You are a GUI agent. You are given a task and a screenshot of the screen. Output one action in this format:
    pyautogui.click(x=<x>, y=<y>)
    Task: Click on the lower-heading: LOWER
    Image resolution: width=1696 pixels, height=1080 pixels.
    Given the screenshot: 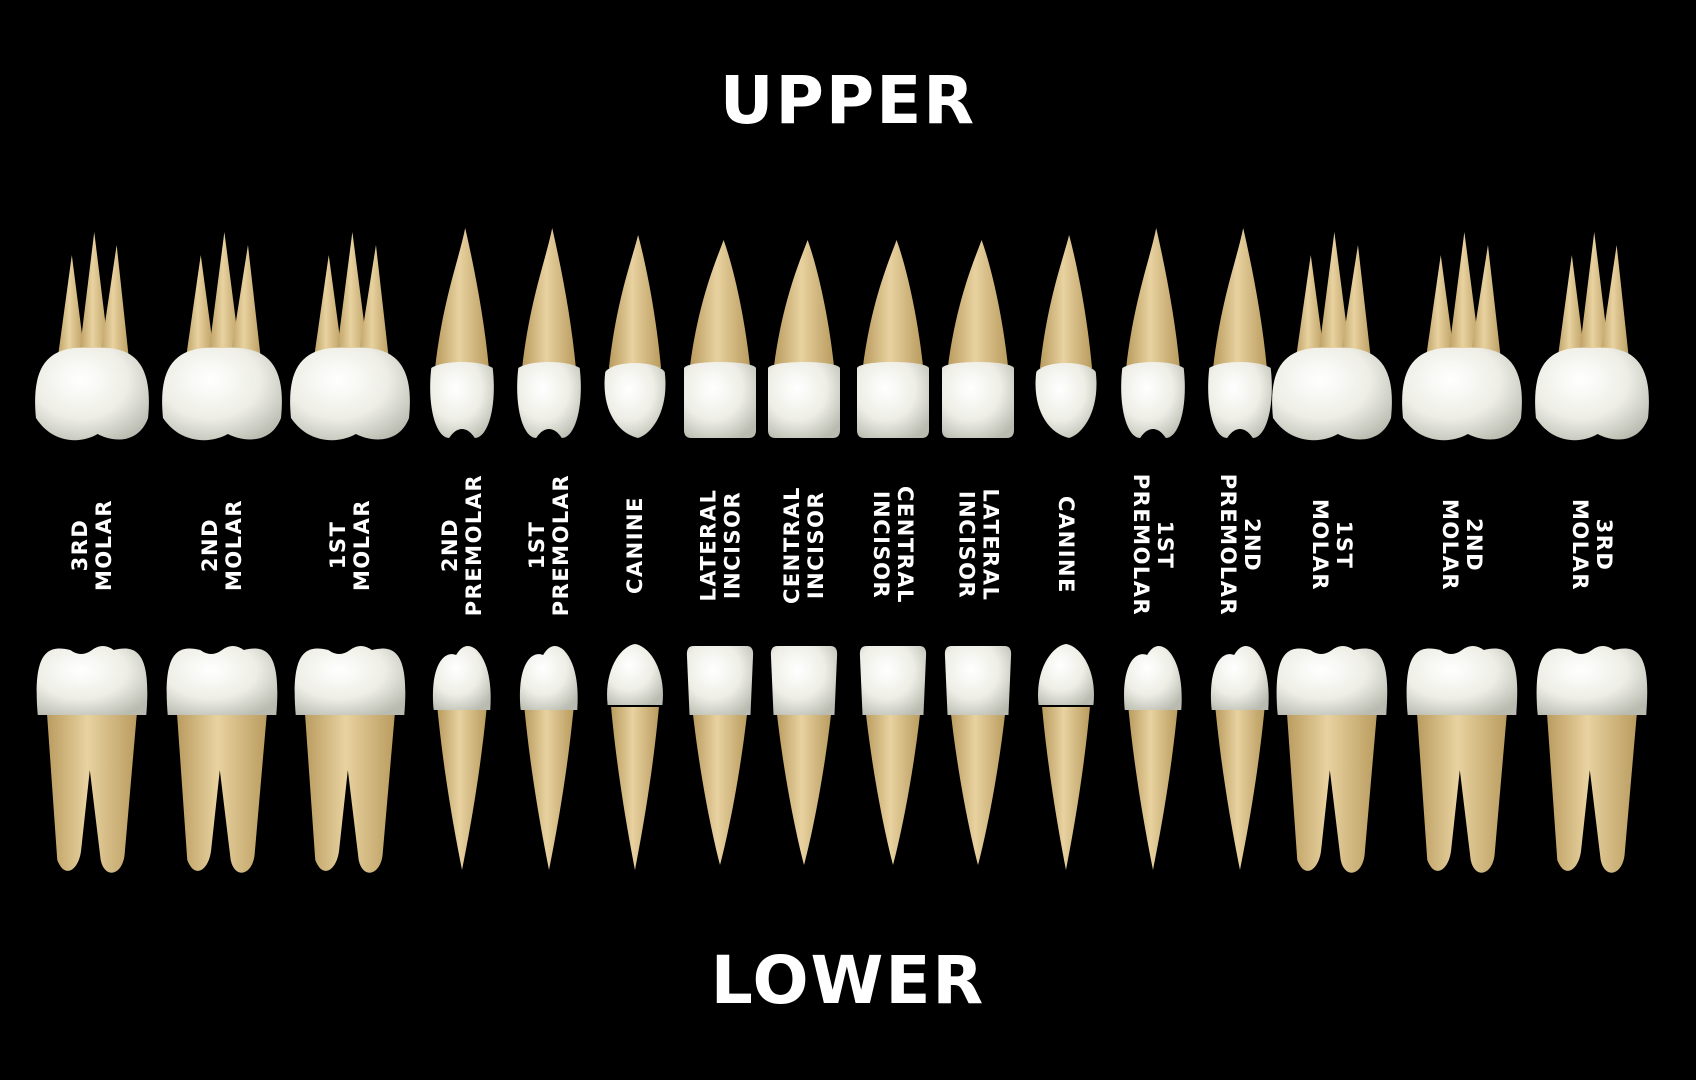 What is the action you would take?
    pyautogui.click(x=848, y=980)
    